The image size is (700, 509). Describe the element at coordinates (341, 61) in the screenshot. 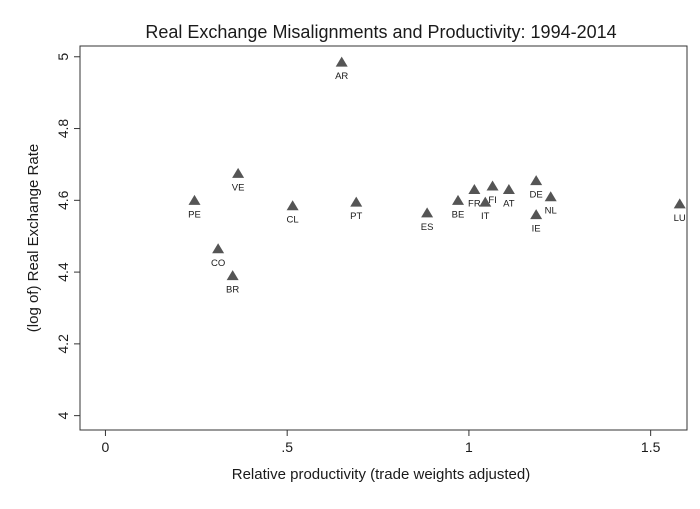

I see `data-point-ar` at that location.